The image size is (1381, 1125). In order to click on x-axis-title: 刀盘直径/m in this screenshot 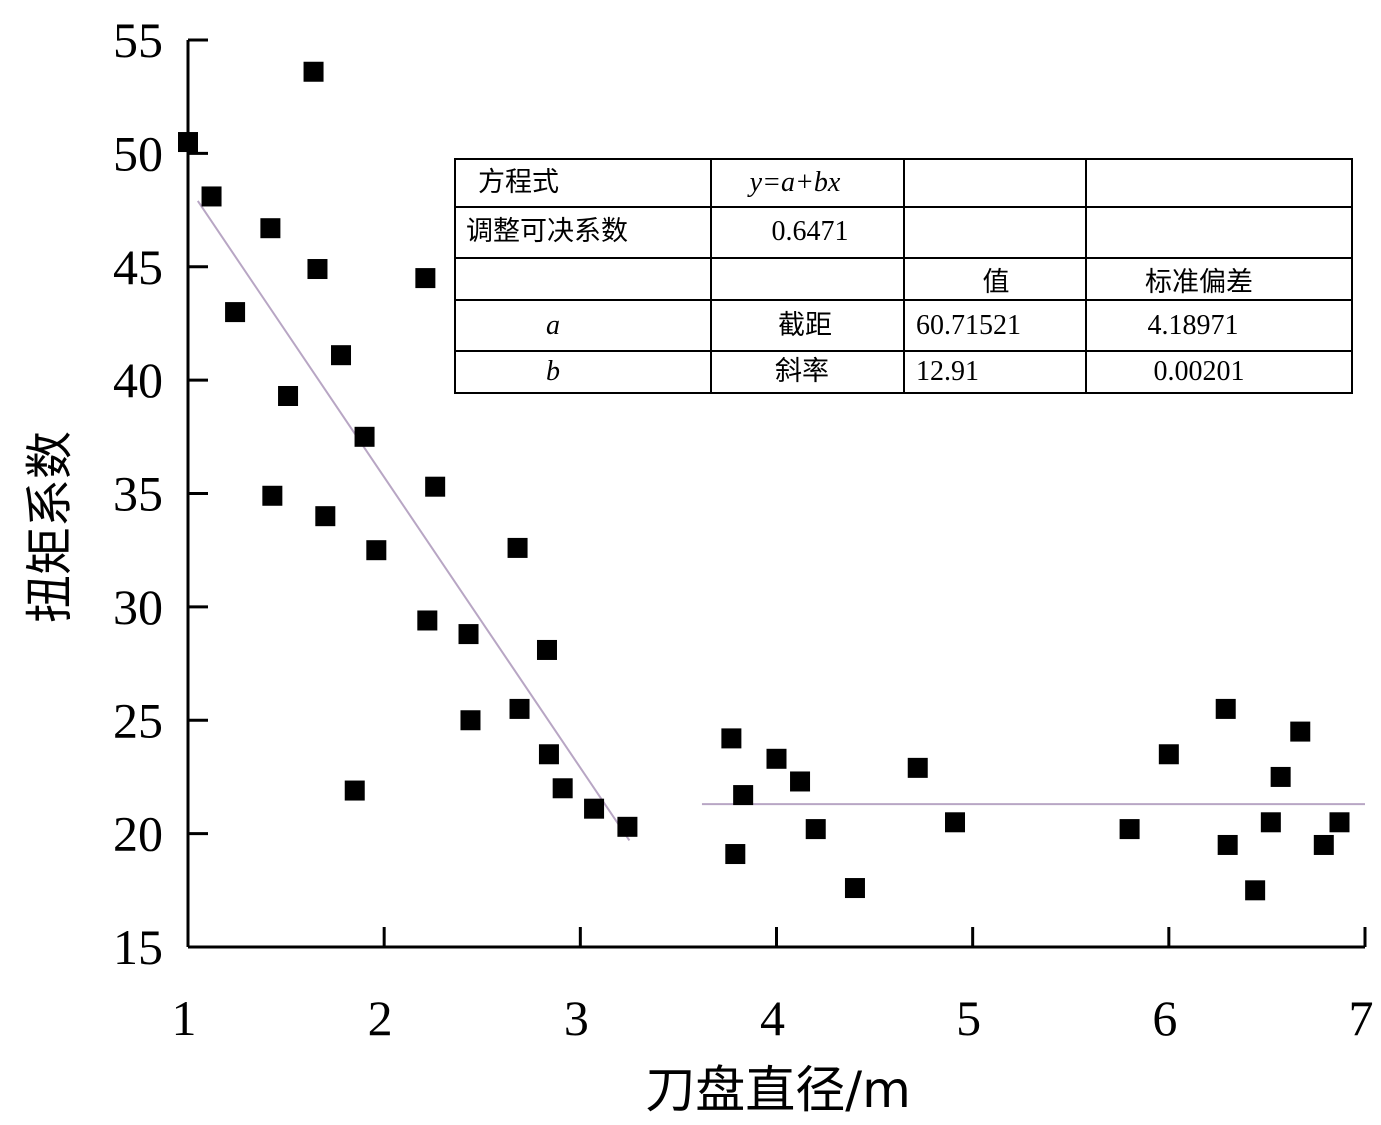, I will do `click(778, 1090)`.